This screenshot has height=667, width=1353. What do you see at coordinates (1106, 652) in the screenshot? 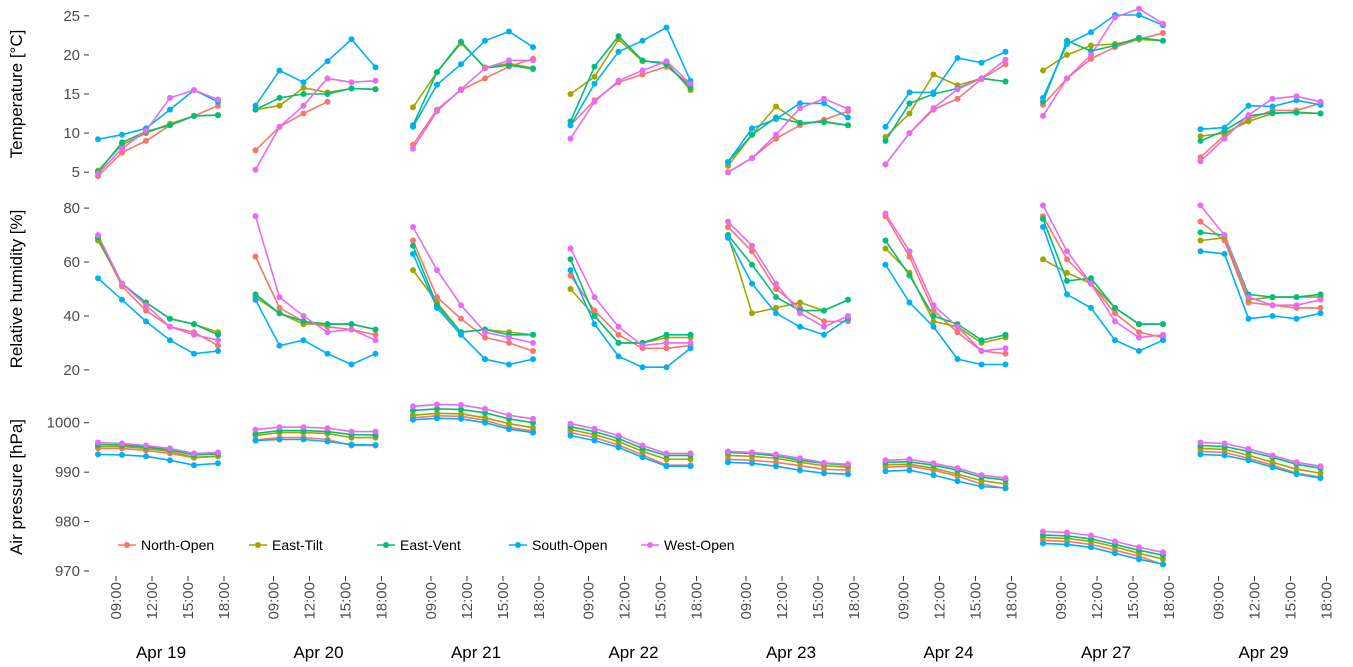
I see `day-label-apr-27: Apr 27` at bounding box center [1106, 652].